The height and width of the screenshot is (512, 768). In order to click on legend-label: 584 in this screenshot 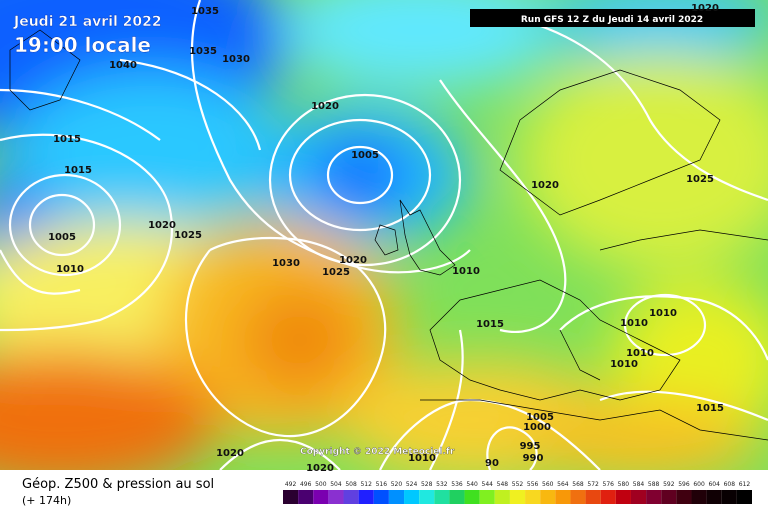, I will do `click(639, 484)`.